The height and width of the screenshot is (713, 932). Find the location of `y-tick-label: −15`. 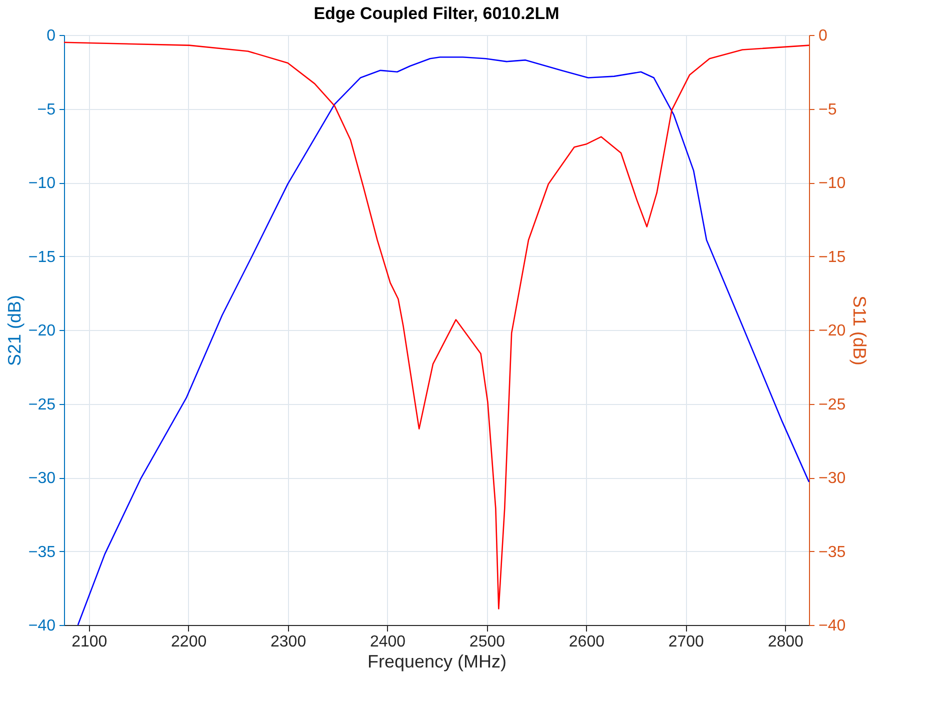

y-tick-label: −15 is located at coordinates (42, 257).